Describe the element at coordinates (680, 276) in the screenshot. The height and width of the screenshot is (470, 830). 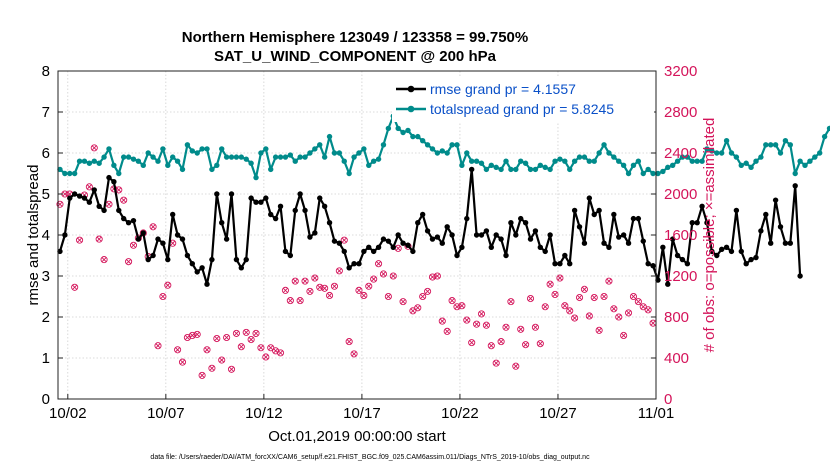
I see `y-tick-label-right: 1200` at that location.